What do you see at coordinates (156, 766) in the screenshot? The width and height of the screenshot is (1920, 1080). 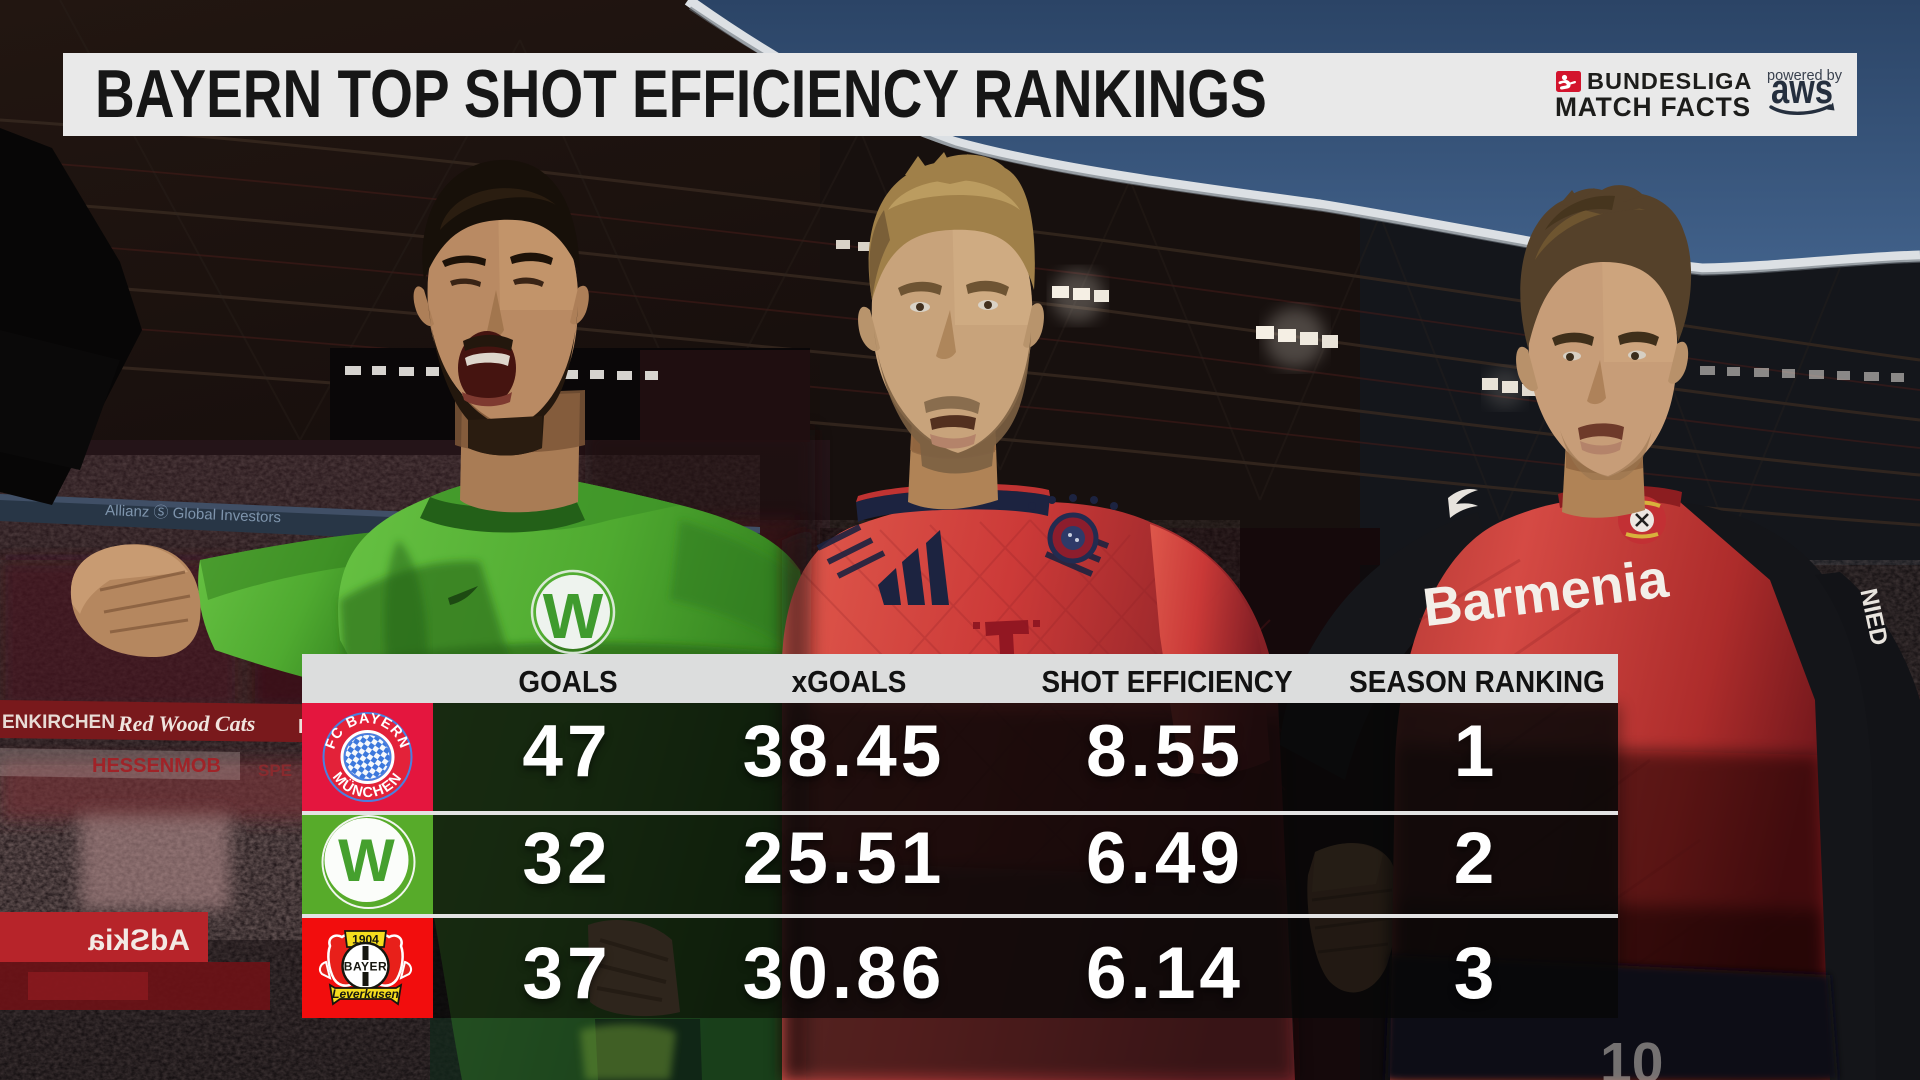 I see `svg-text: HESSENMOB` at bounding box center [156, 766].